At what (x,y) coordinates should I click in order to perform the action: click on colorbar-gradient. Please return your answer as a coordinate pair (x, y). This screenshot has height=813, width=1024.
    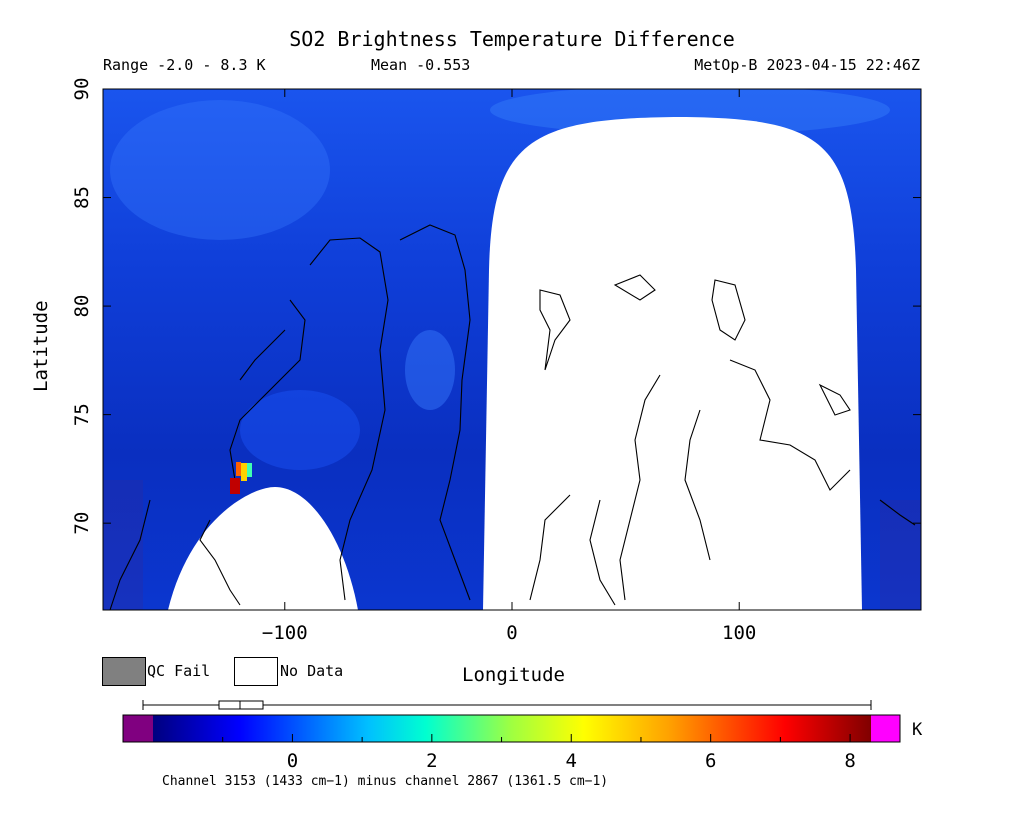
    Looking at the image, I should click on (512, 728).